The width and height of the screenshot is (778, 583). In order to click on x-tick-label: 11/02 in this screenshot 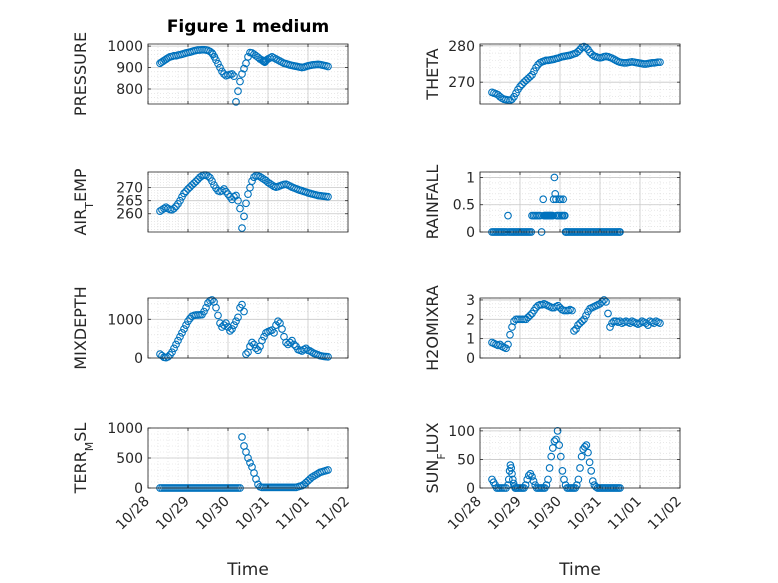, I will do `click(665, 514)`.